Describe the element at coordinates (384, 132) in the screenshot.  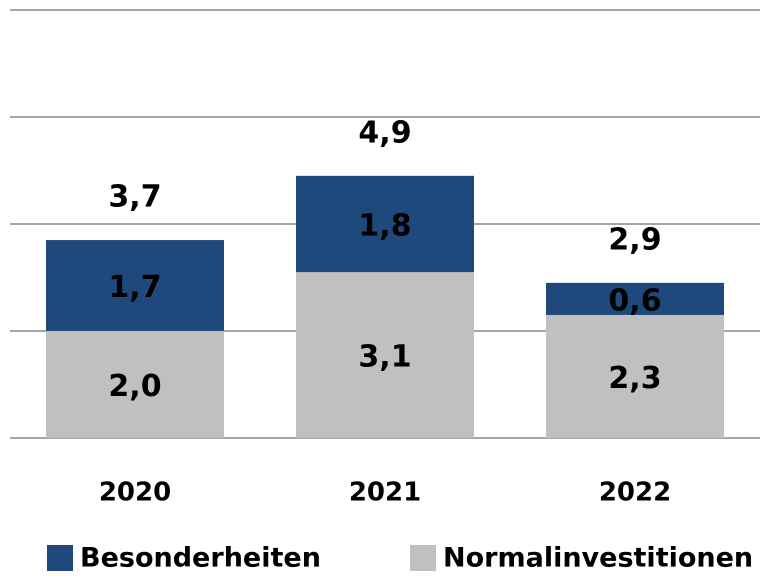
I see `total-label: 4,9` at that location.